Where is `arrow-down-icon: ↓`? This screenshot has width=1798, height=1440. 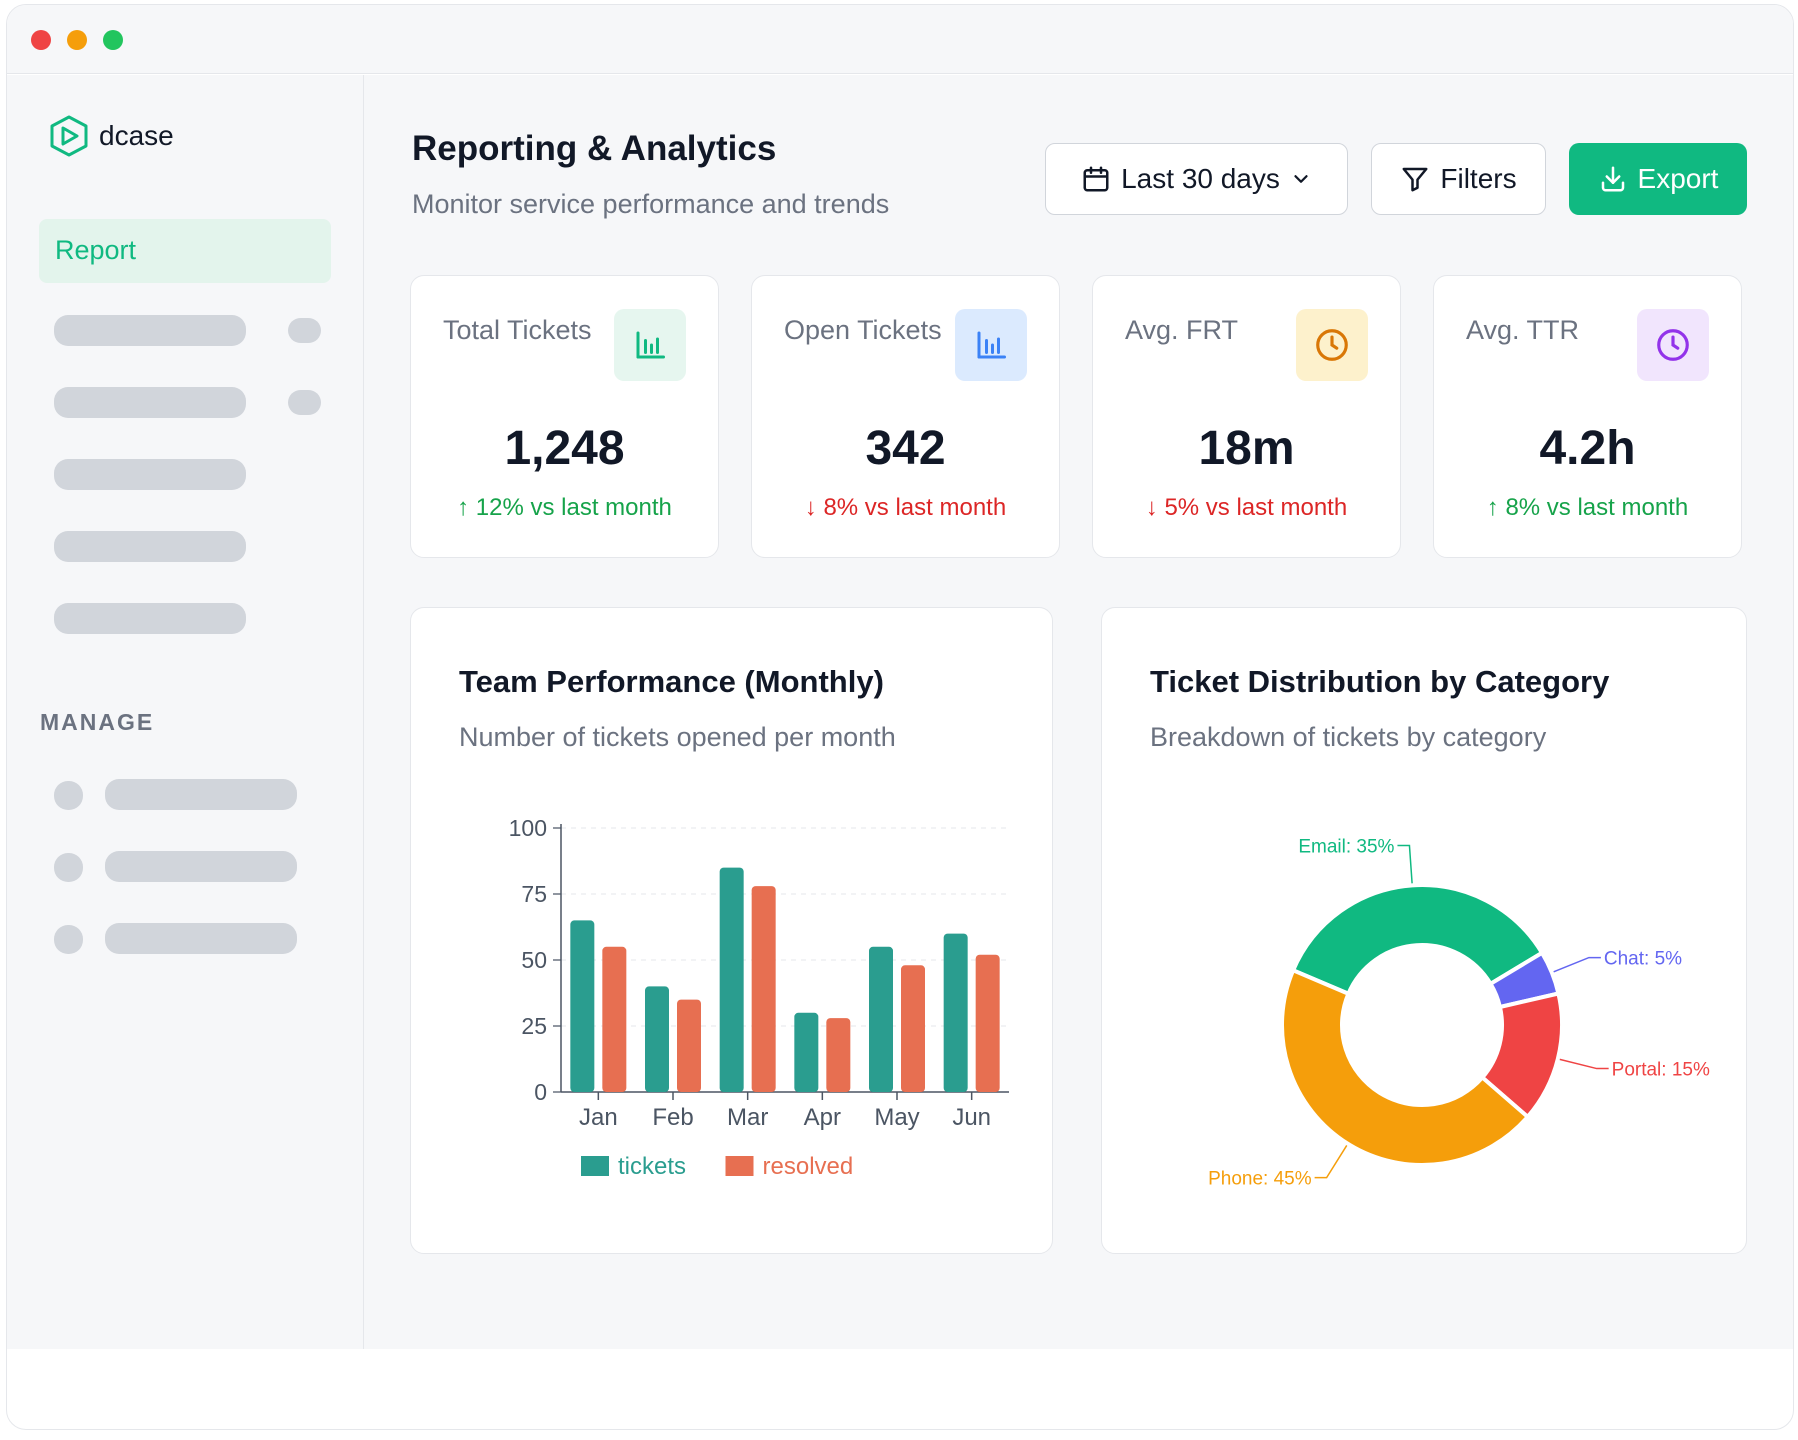
arrow-down-icon: ↓ is located at coordinates (810, 507).